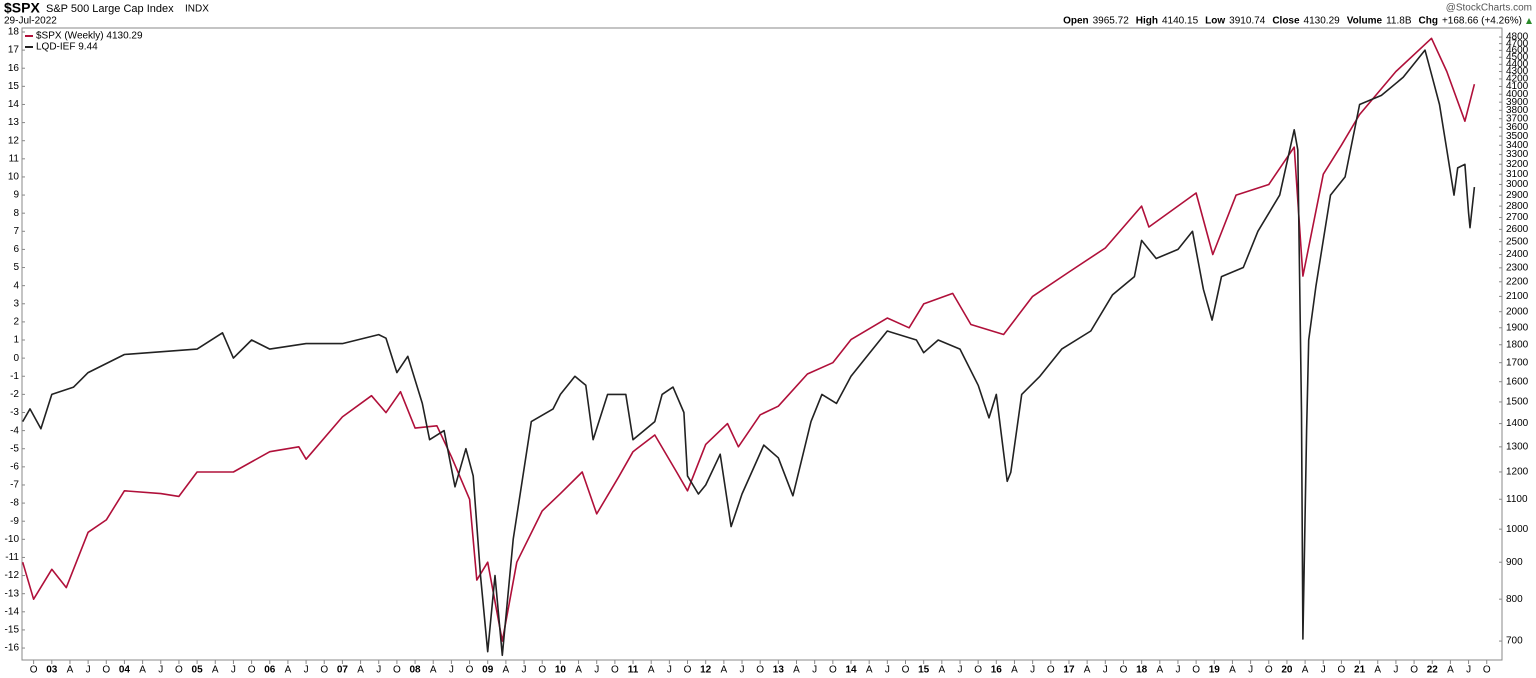 This screenshot has height=678, width=1536. What do you see at coordinates (1517, 446) in the screenshot?
I see `y2-tick-label: 1300` at bounding box center [1517, 446].